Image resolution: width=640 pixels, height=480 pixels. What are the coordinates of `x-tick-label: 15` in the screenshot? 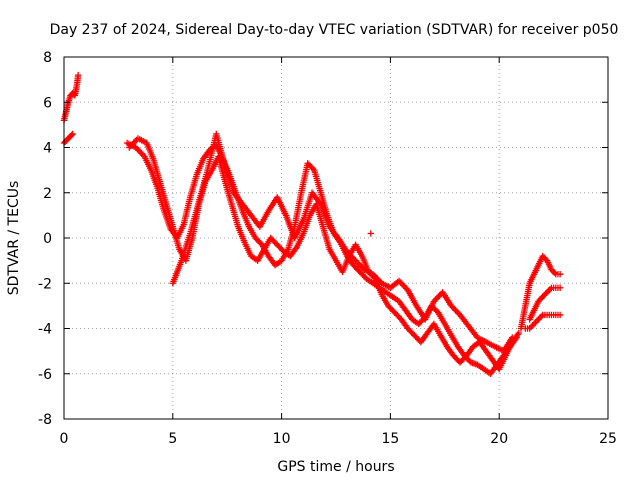 It's located at (390, 439).